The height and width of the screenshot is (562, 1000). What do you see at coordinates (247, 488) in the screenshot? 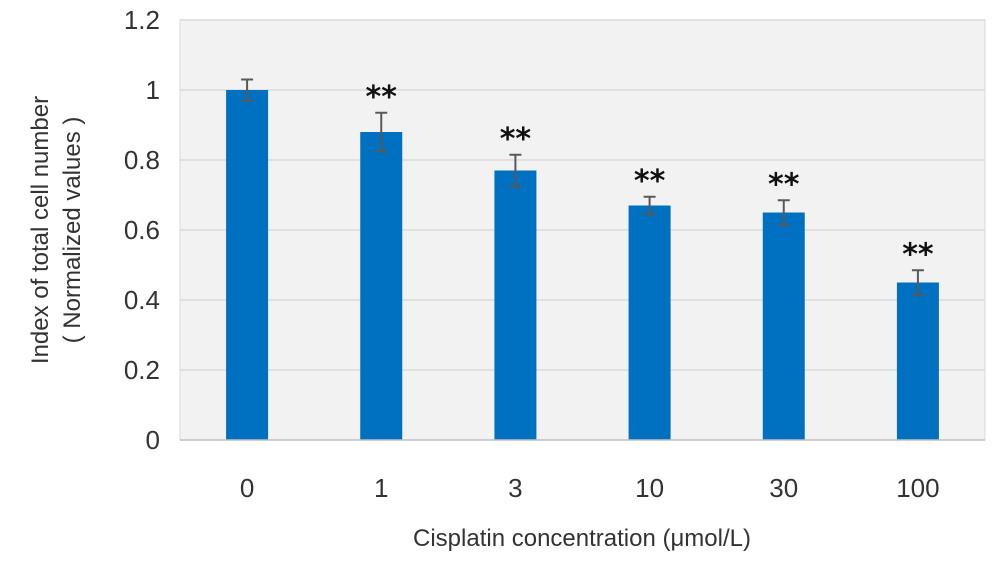
I see `x-tick-label: 0` at bounding box center [247, 488].